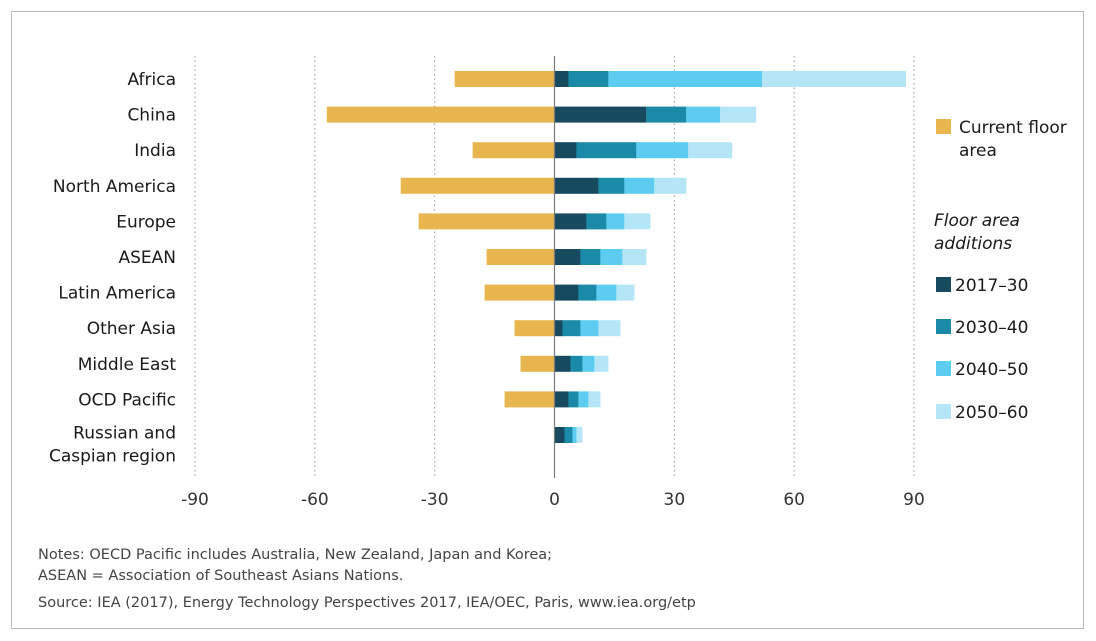  Describe the element at coordinates (568, 435) in the screenshot. I see `bar-2030-40-russian-and-caspian-region` at that location.